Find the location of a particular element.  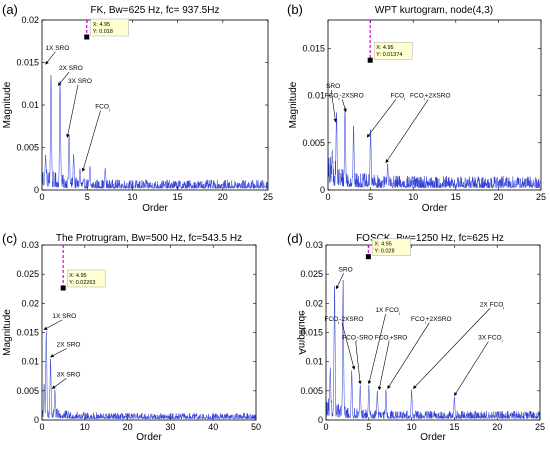

x-tick-label: 50 is located at coordinates (256, 427).